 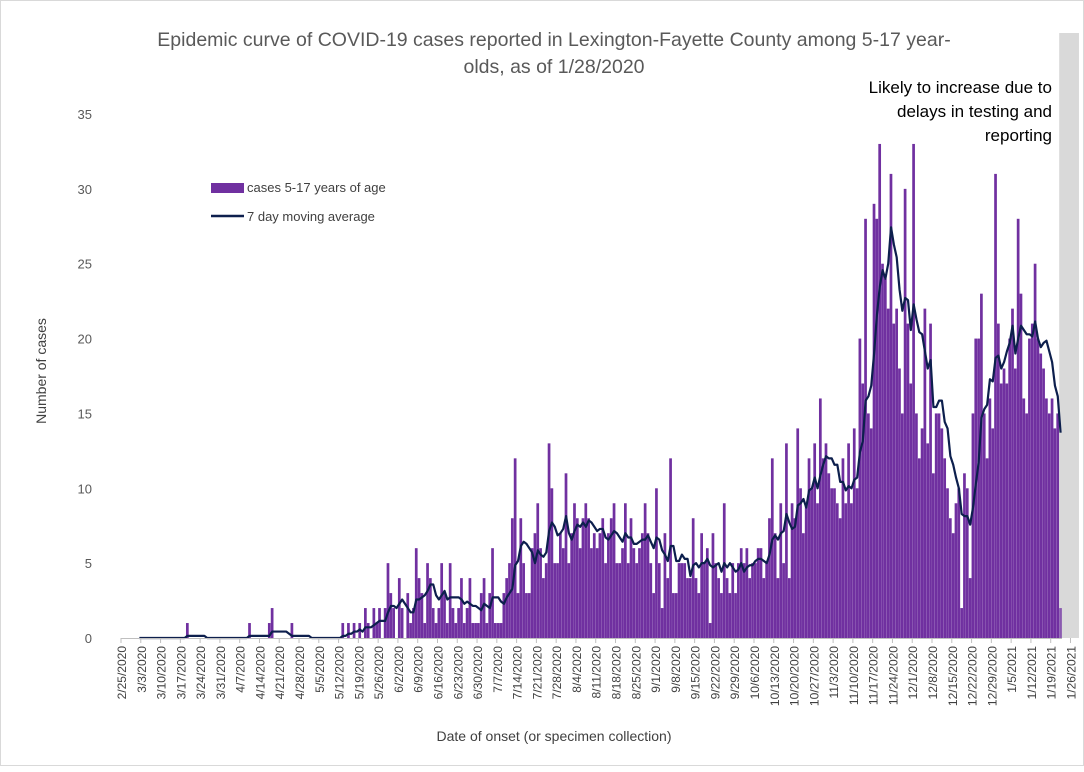 What do you see at coordinates (280, 673) in the screenshot?
I see `x-tick-label: 4/21/2020` at bounding box center [280, 673].